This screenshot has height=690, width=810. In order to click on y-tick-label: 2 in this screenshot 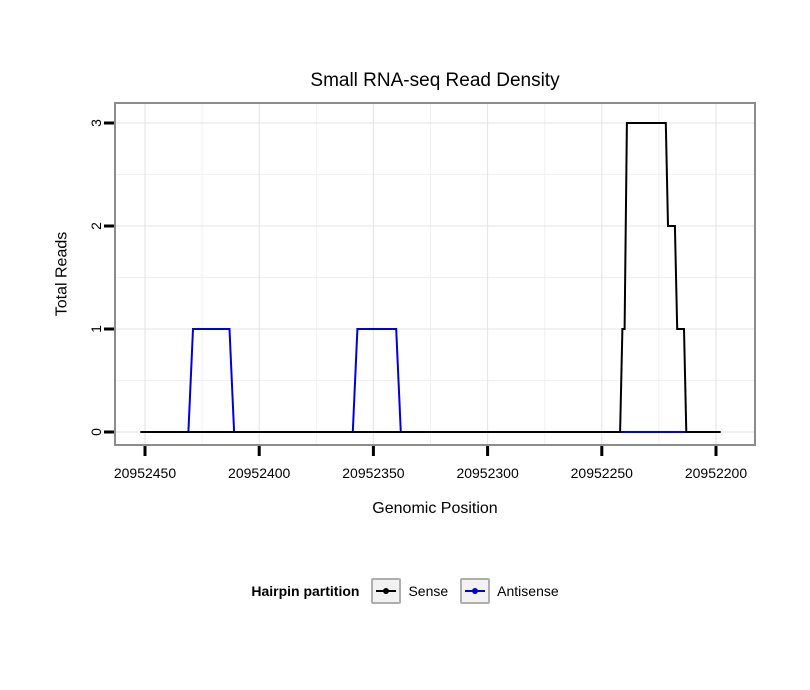, I will do `click(96, 226)`.